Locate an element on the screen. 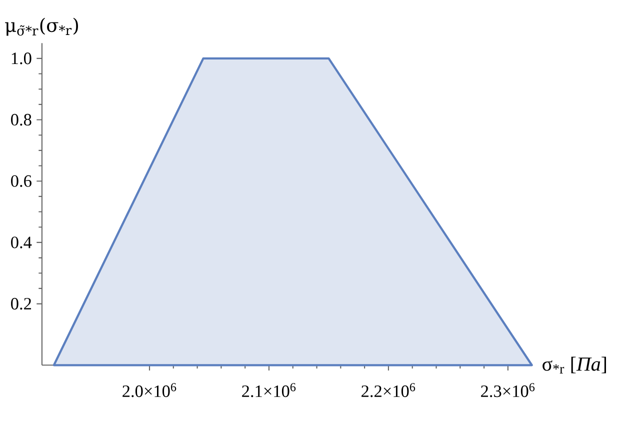  y-tick-label: 0.6 is located at coordinates (21, 181).